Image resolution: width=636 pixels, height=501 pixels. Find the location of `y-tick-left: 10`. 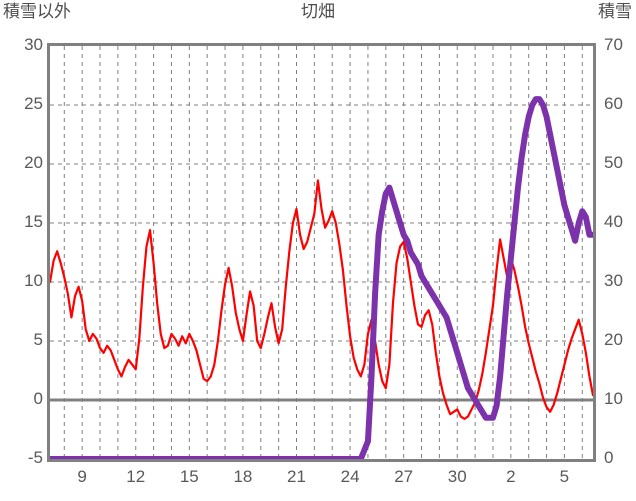

y-tick-left: 10 is located at coordinates (33, 280).